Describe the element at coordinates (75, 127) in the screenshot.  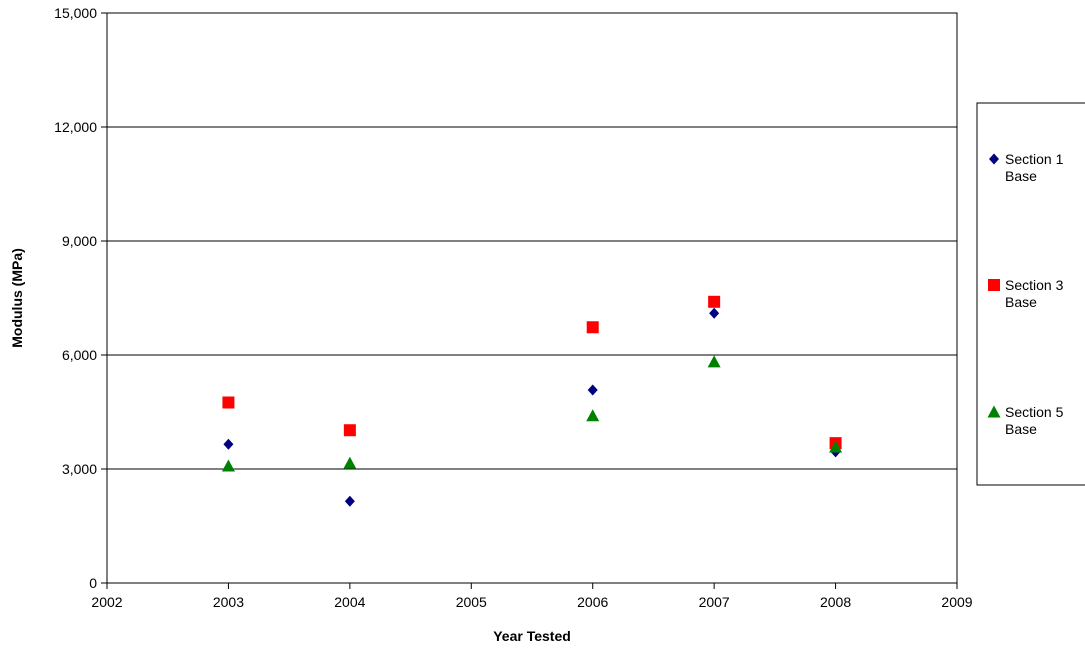
I see `y-tick-label: 12,000` at that location.